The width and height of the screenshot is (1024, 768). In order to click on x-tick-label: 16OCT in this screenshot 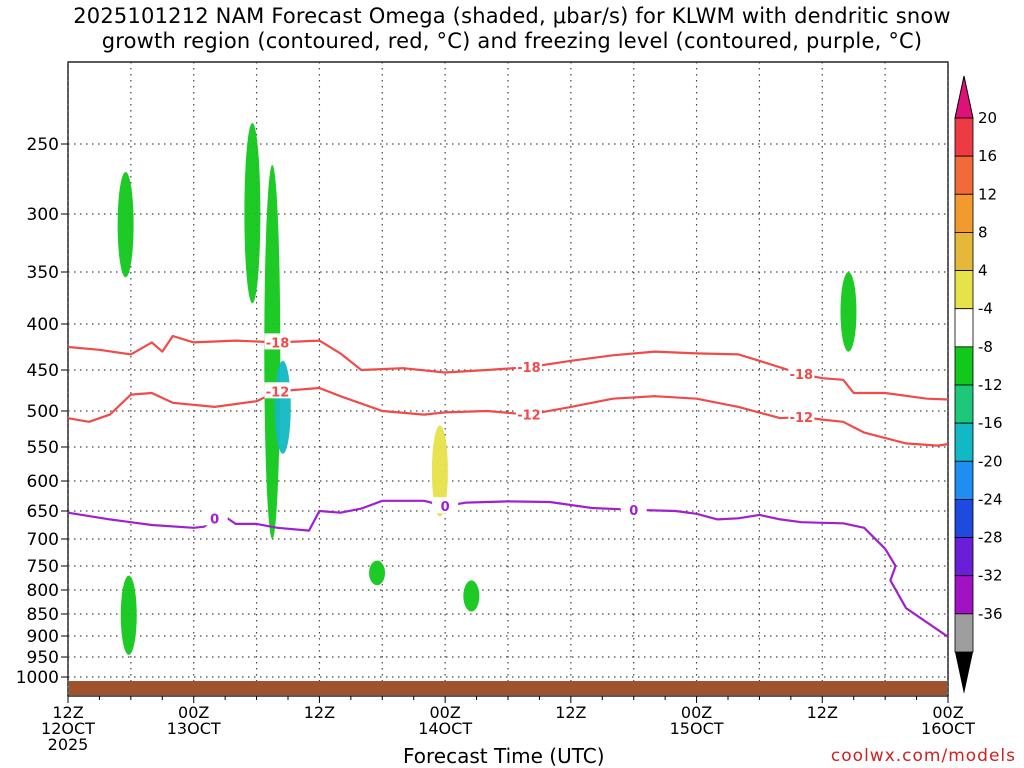, I will do `click(948, 728)`.